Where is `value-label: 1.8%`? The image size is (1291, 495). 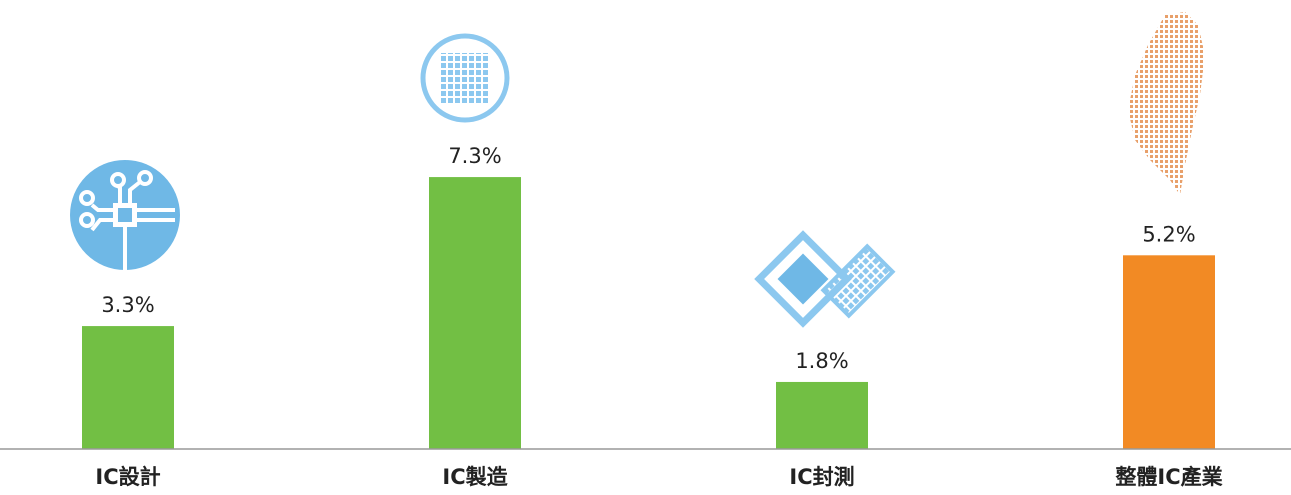 value-label: 1.8% is located at coordinates (821, 361).